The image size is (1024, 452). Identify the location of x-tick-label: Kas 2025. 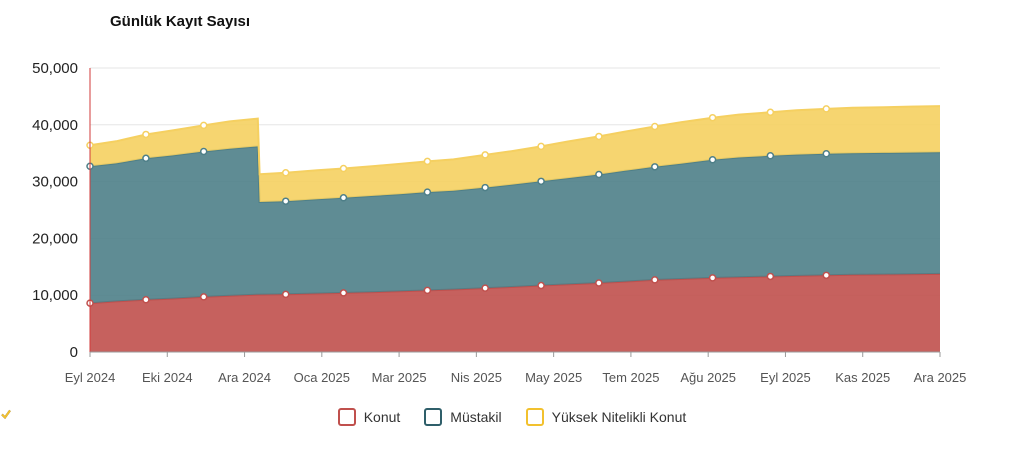
(862, 377).